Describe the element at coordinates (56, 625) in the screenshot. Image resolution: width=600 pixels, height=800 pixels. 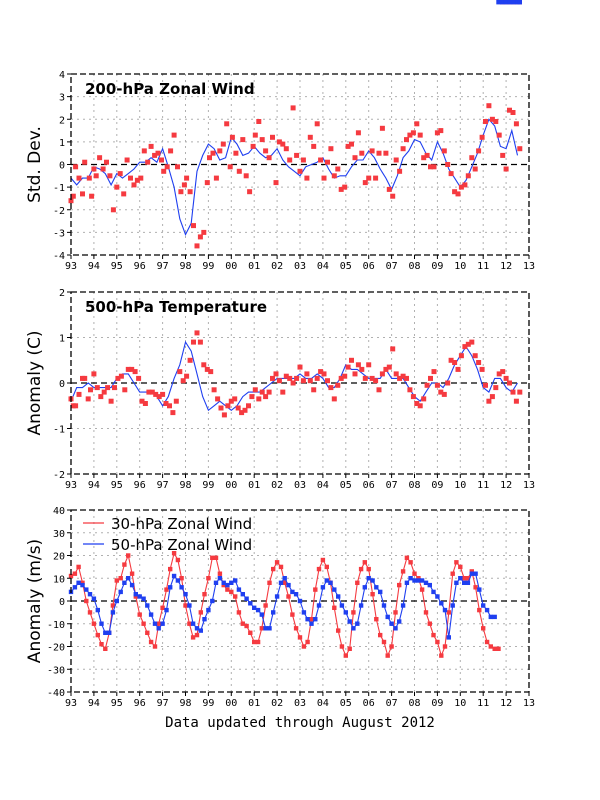
I see `y-tick-label: -10` at that location.